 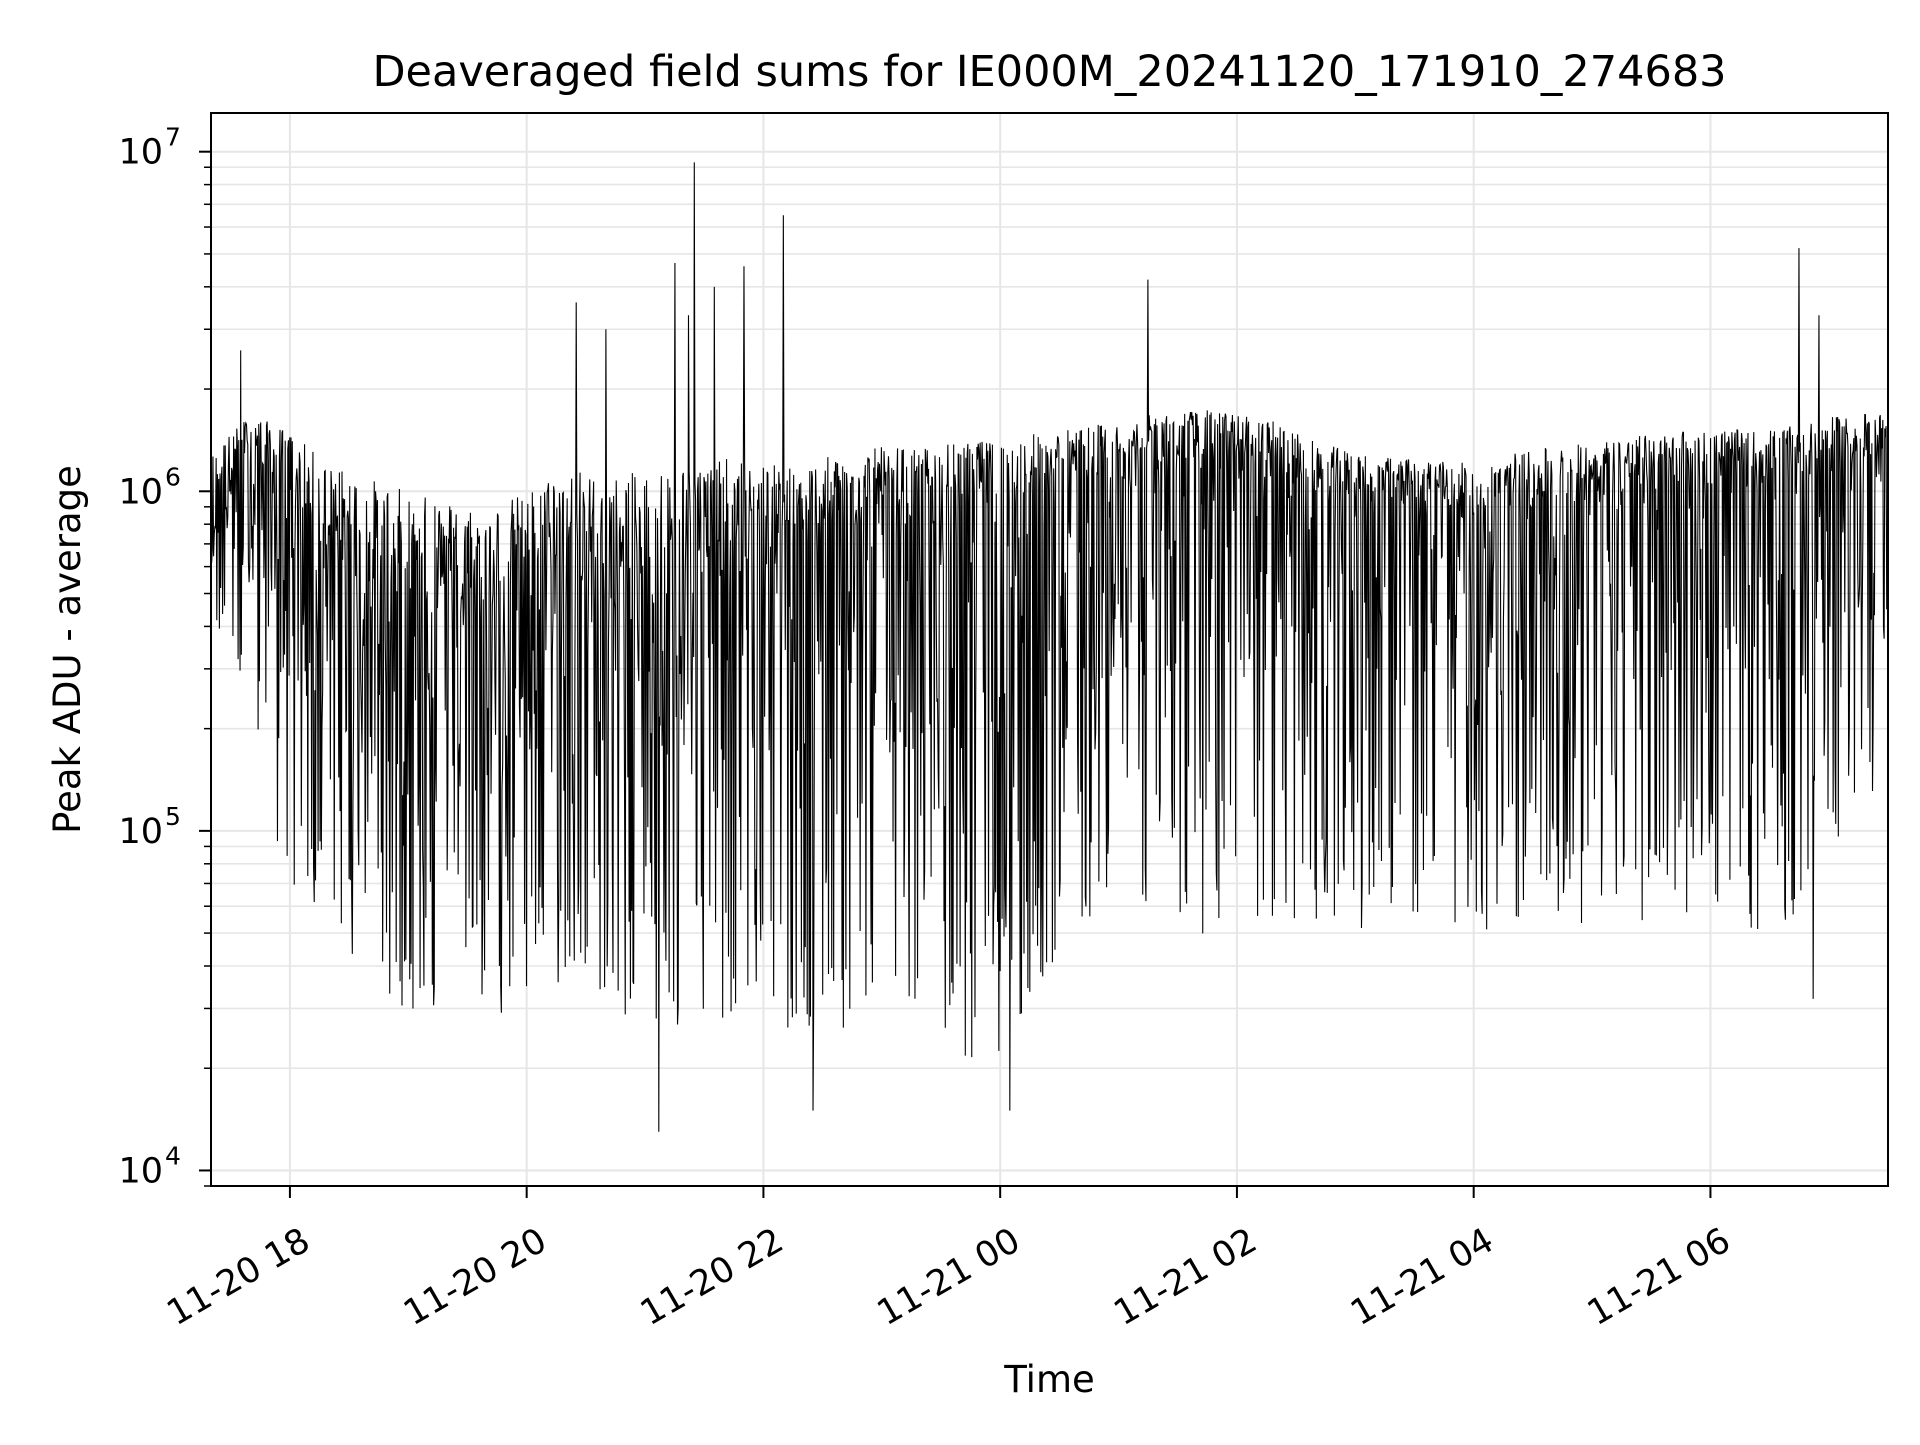 What do you see at coordinates (1422, 1277) in the screenshot?
I see `x-tick-label: 11-21 04` at bounding box center [1422, 1277].